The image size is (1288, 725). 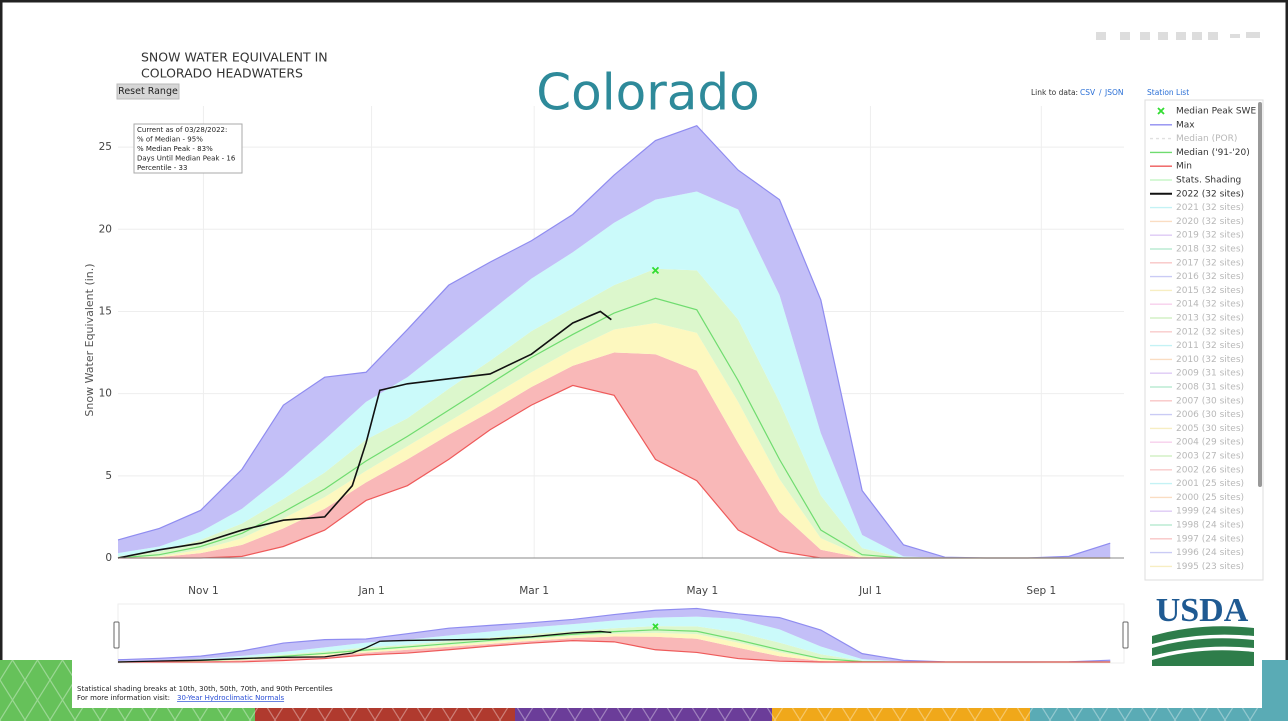 I want to click on legend-label: 2021 (32 sites), so click(x=1210, y=208).